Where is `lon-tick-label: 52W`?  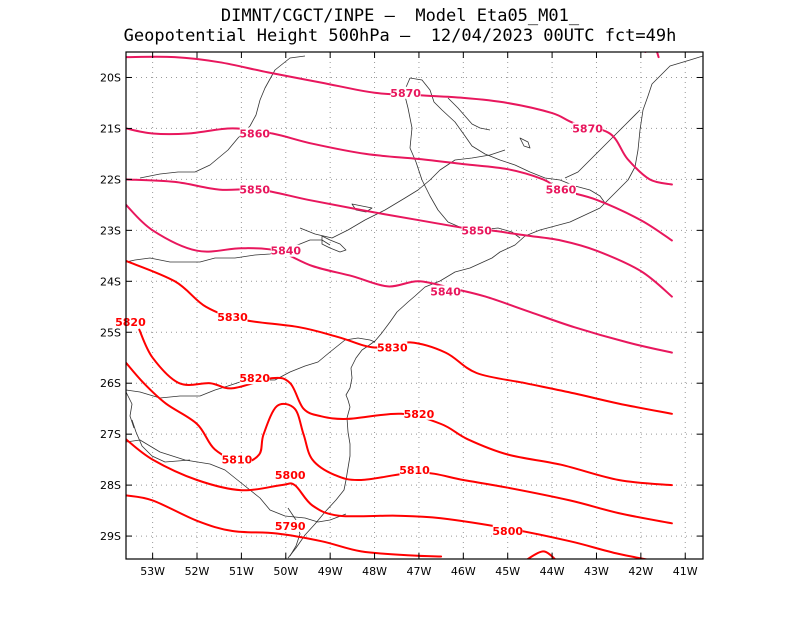
lon-tick-label: 52W is located at coordinates (197, 571).